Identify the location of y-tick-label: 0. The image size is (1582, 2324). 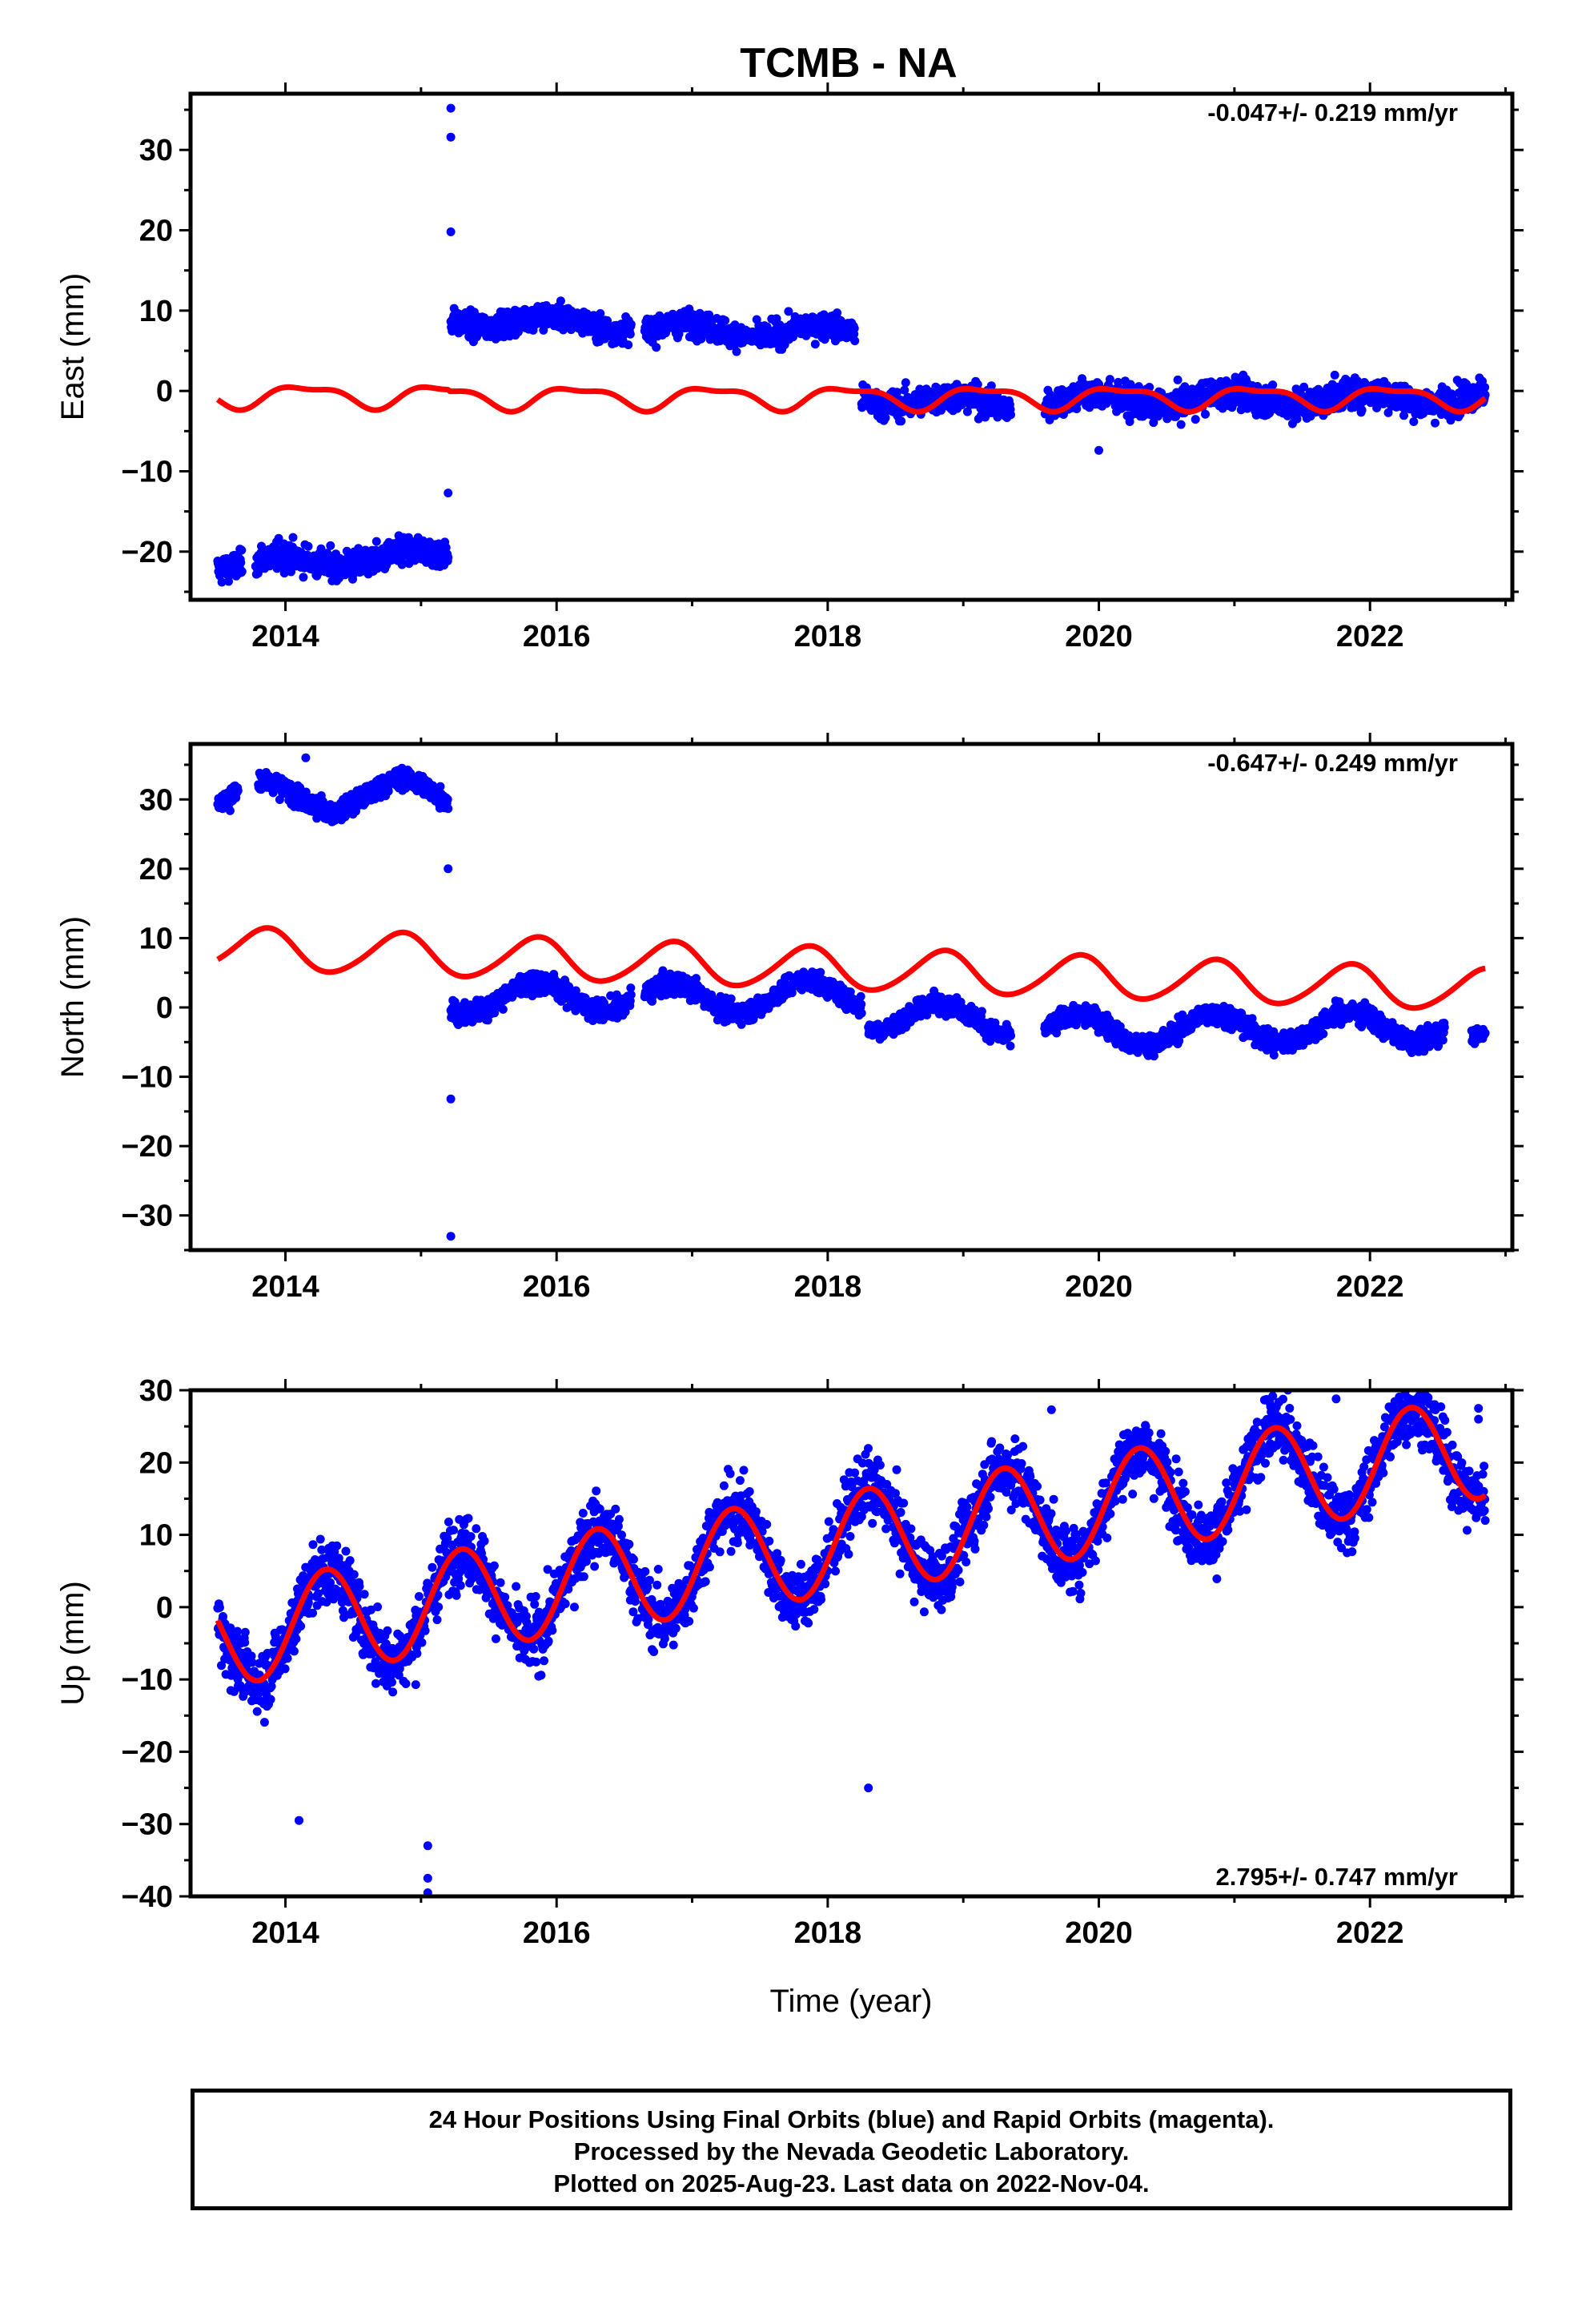
(164, 391).